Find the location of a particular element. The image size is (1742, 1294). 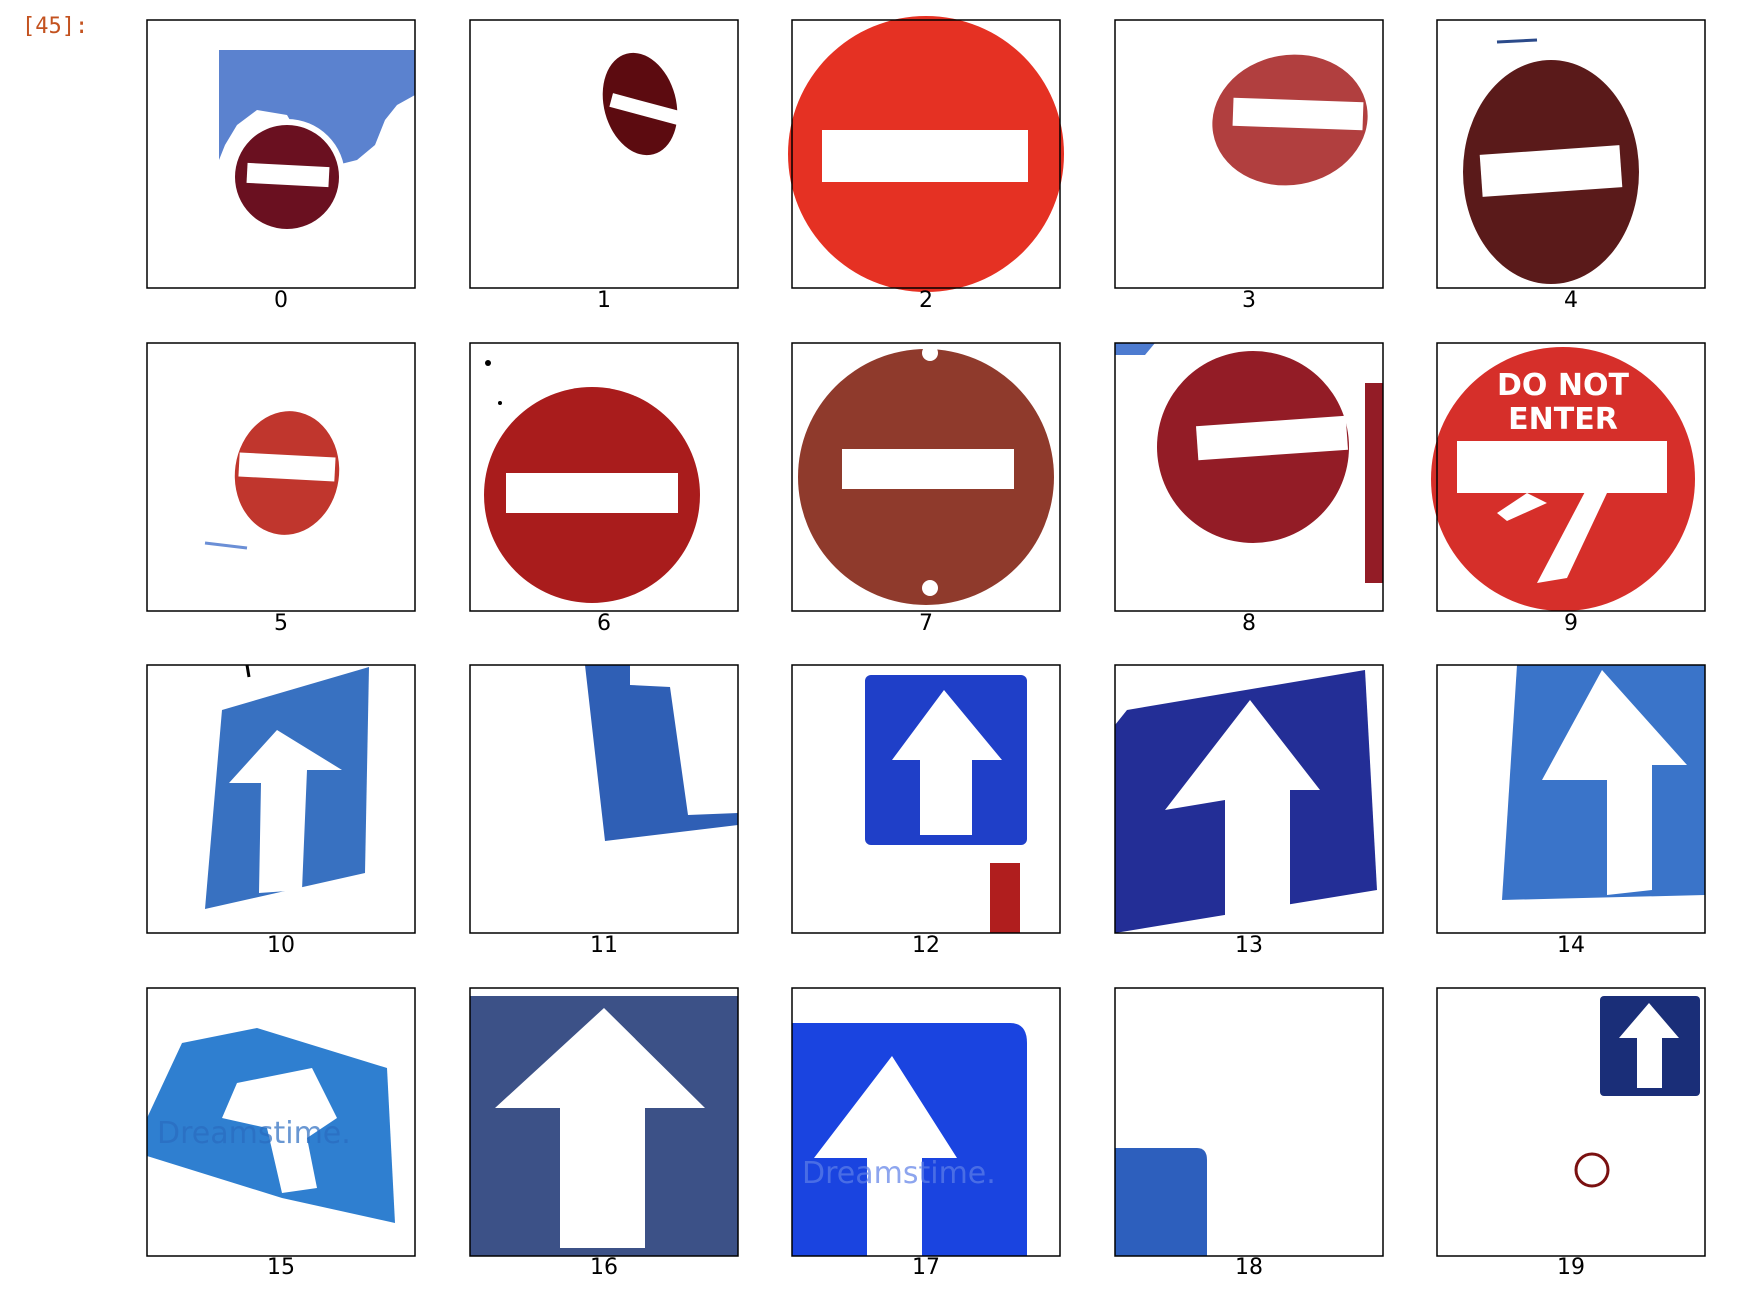

image-label-5: 5 is located at coordinates (281, 623).